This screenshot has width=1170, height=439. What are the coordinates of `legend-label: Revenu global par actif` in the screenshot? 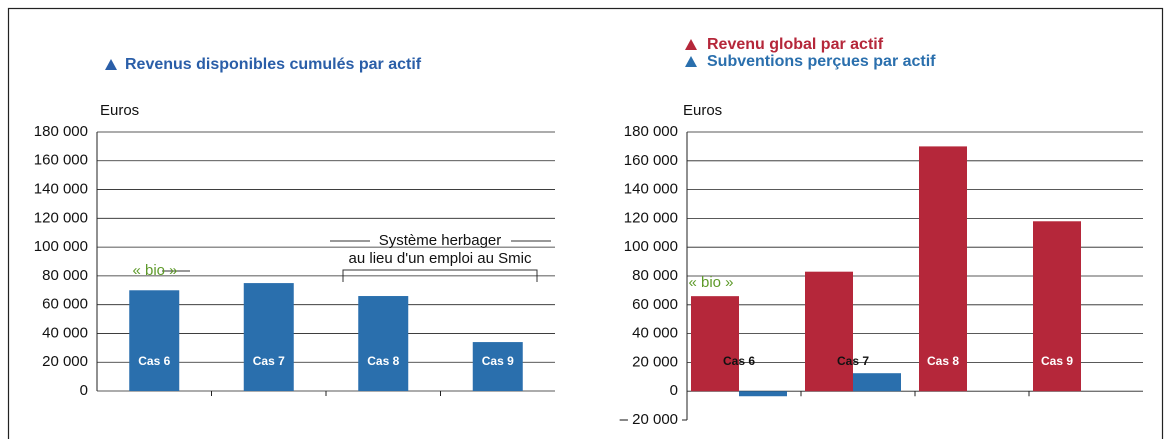 It's located at (795, 44).